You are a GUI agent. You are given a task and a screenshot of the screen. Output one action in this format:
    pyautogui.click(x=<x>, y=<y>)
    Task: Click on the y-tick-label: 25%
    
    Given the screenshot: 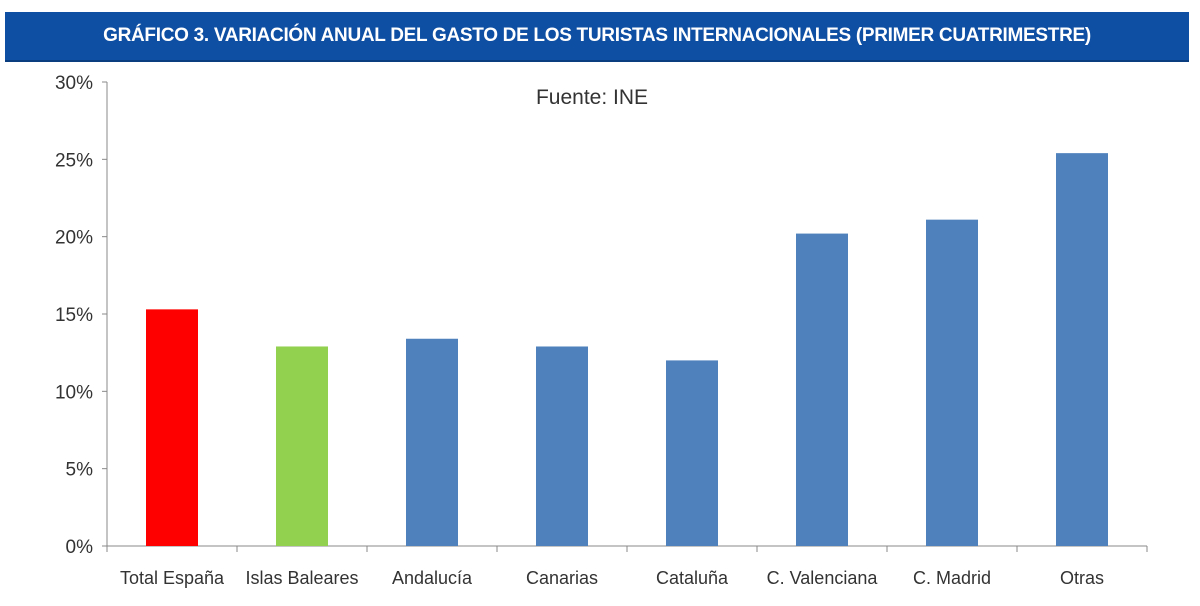 What is the action you would take?
    pyautogui.click(x=74, y=160)
    